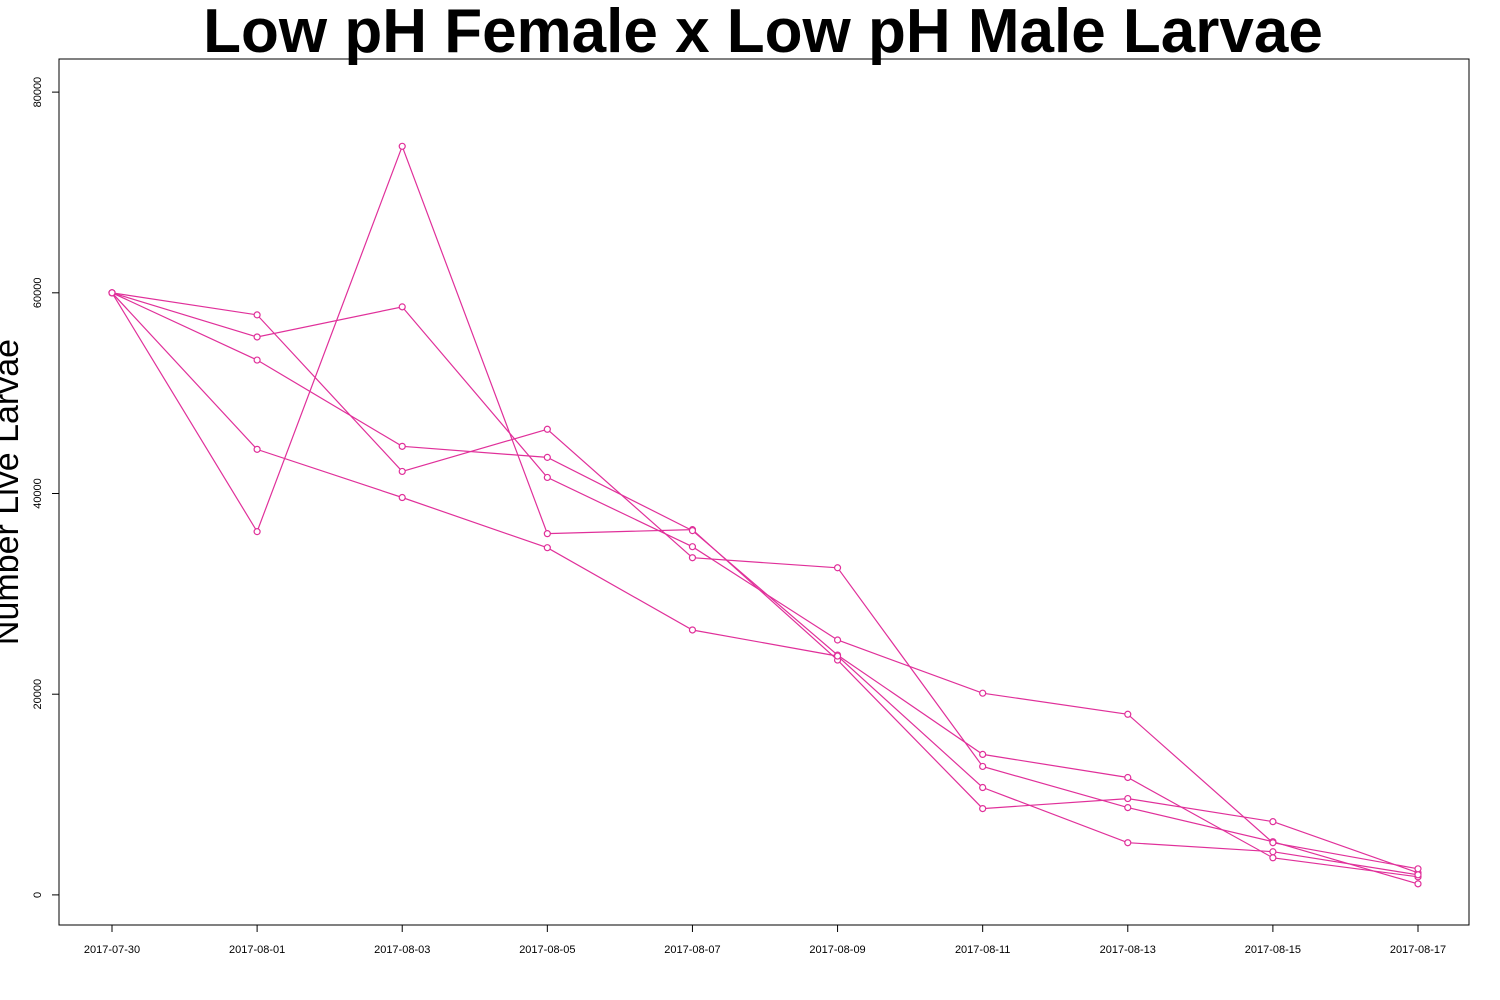 This screenshot has width=1500, height=1000. I want to click on y-tick-label: 40000, so click(38, 493).